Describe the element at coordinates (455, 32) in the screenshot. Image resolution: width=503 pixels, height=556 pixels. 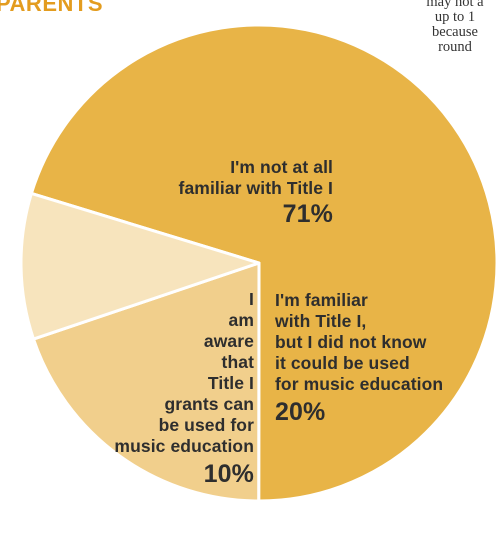
I see `rounding-note-line: because` at that location.